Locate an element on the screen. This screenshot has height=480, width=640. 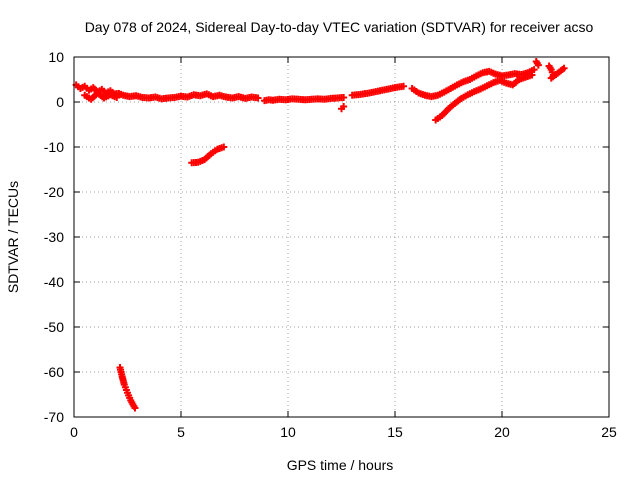
x-tick-label: 10 is located at coordinates (288, 432).